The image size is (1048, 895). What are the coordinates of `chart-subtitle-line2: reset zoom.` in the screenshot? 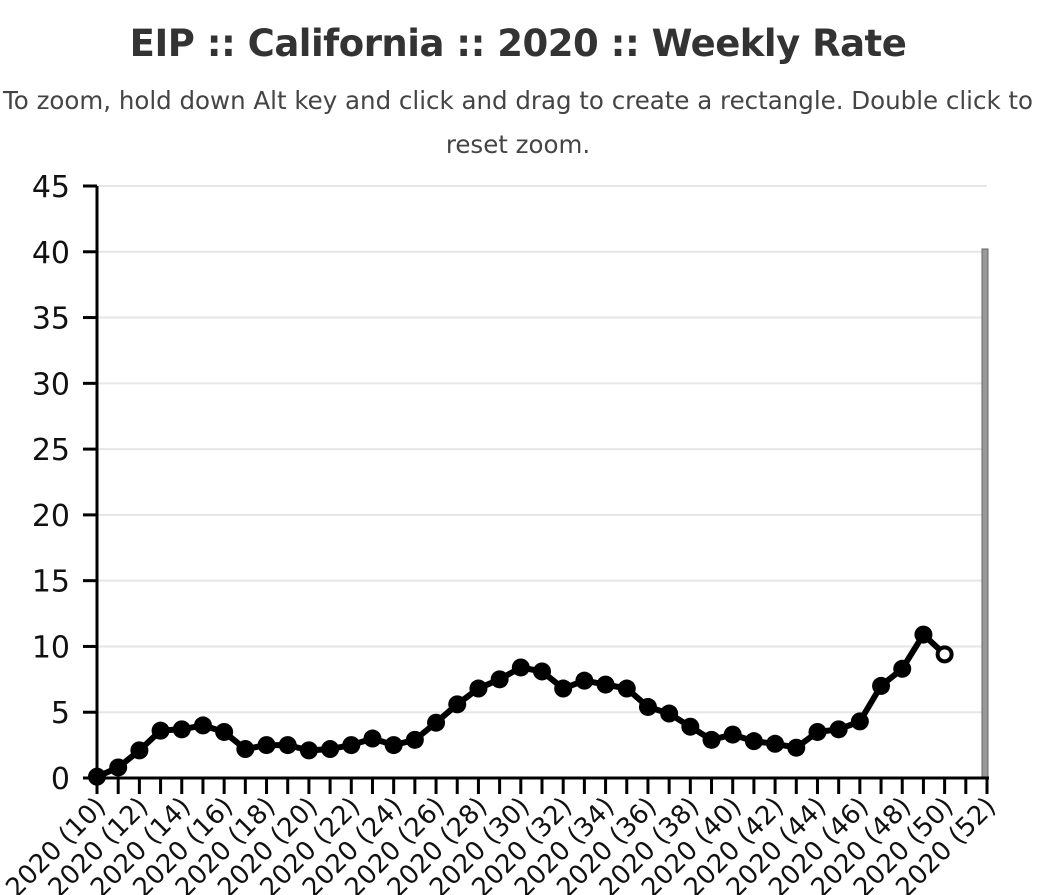 It's located at (518, 144).